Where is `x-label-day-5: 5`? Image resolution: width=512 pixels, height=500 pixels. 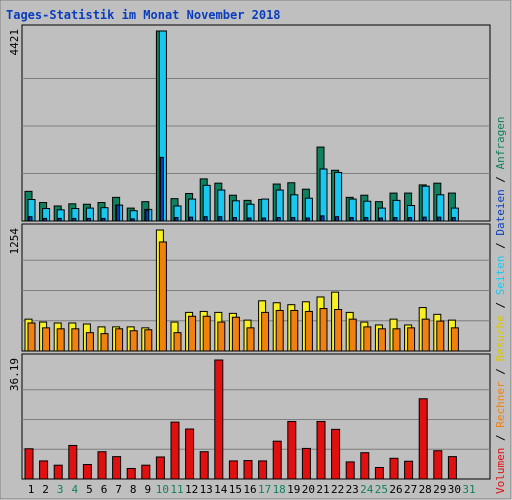
x-label-day-5: 5 is located at coordinates (89, 489).